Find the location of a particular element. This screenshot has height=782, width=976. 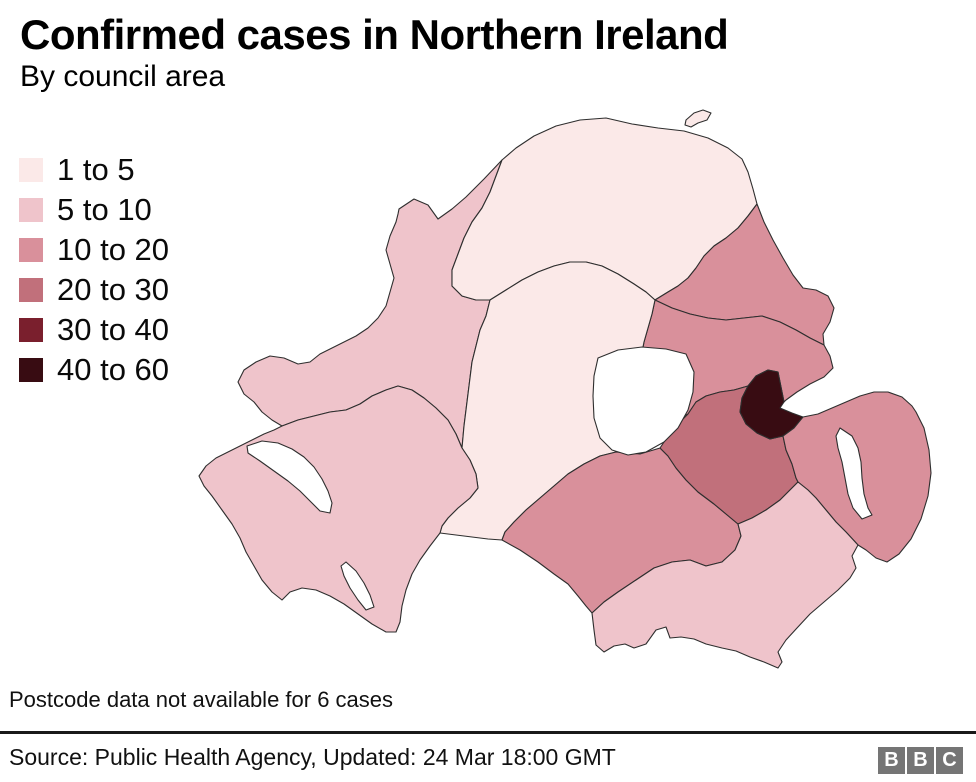

lake-strangford-lough is located at coordinates (854, 473).